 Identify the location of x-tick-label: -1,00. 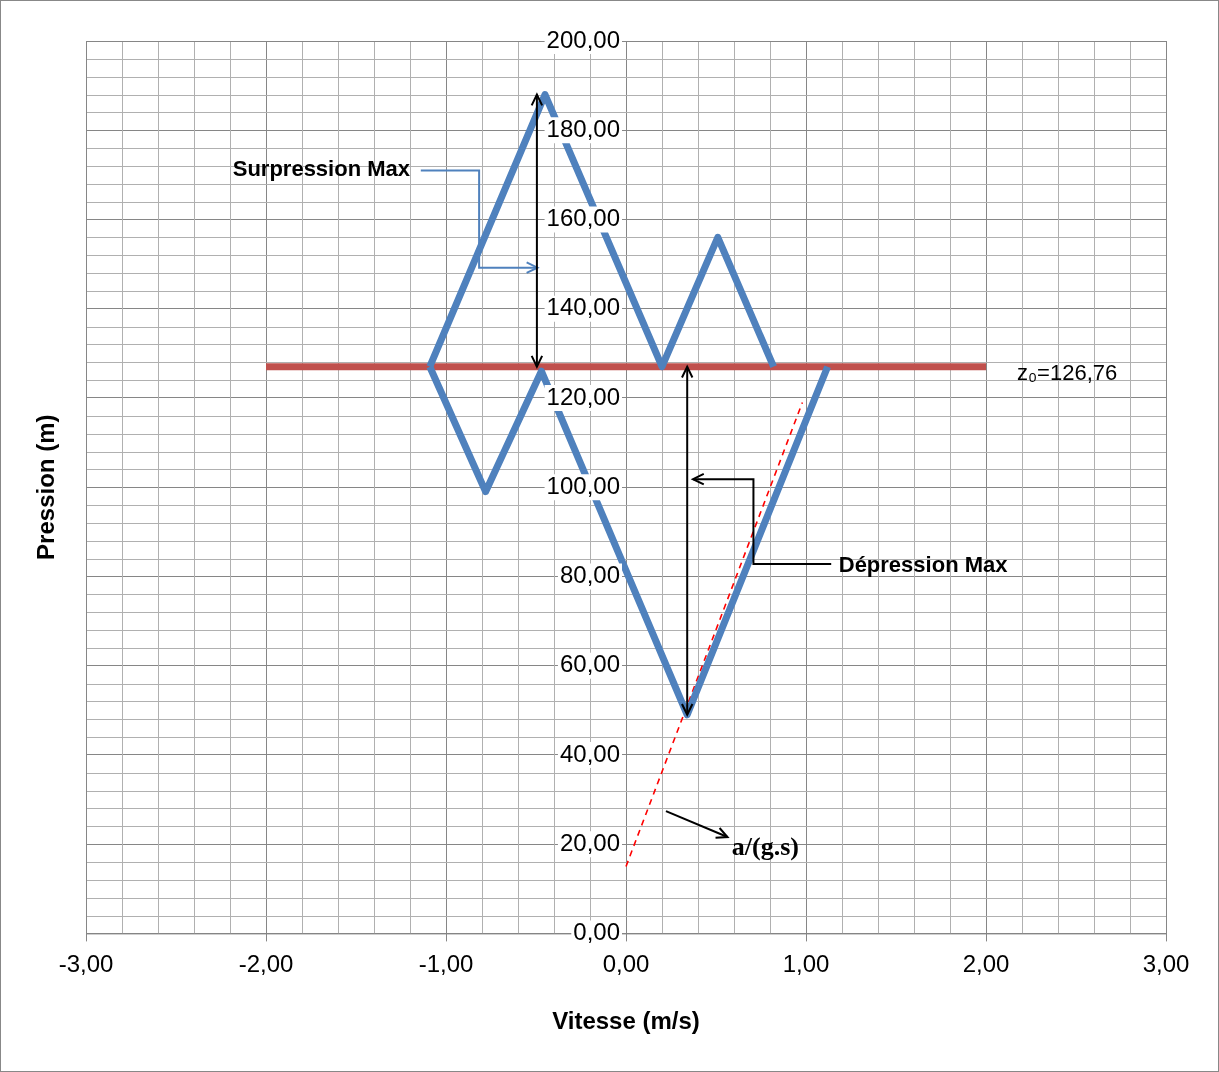
(446, 964).